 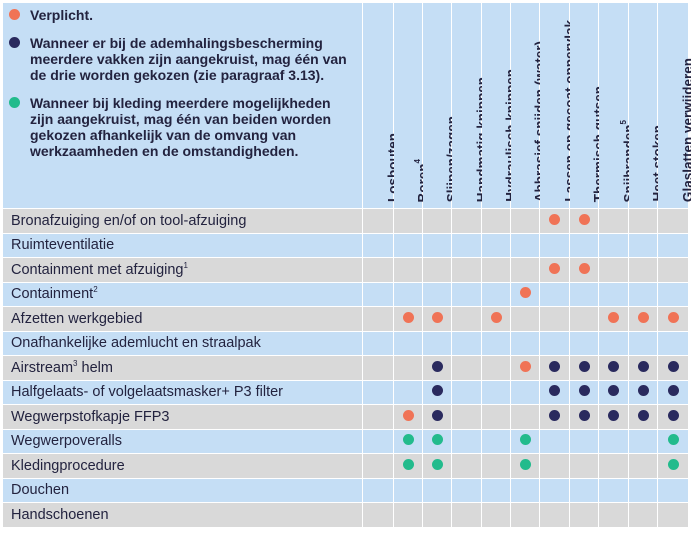 What do you see at coordinates (345, 343) in the screenshot?
I see `table-row: Onafhankelijke ademlucht en straalpak` at bounding box center [345, 343].